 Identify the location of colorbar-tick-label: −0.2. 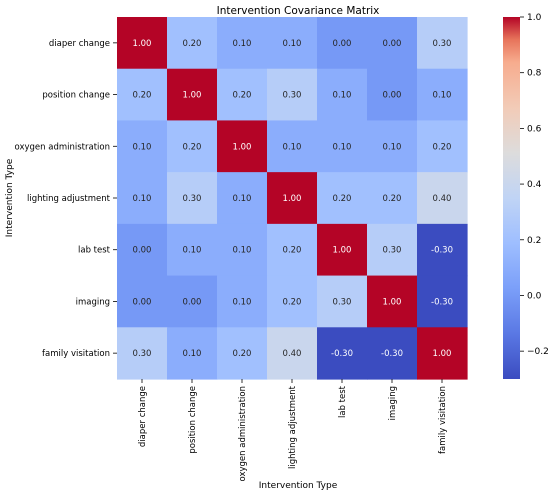
(538, 352).